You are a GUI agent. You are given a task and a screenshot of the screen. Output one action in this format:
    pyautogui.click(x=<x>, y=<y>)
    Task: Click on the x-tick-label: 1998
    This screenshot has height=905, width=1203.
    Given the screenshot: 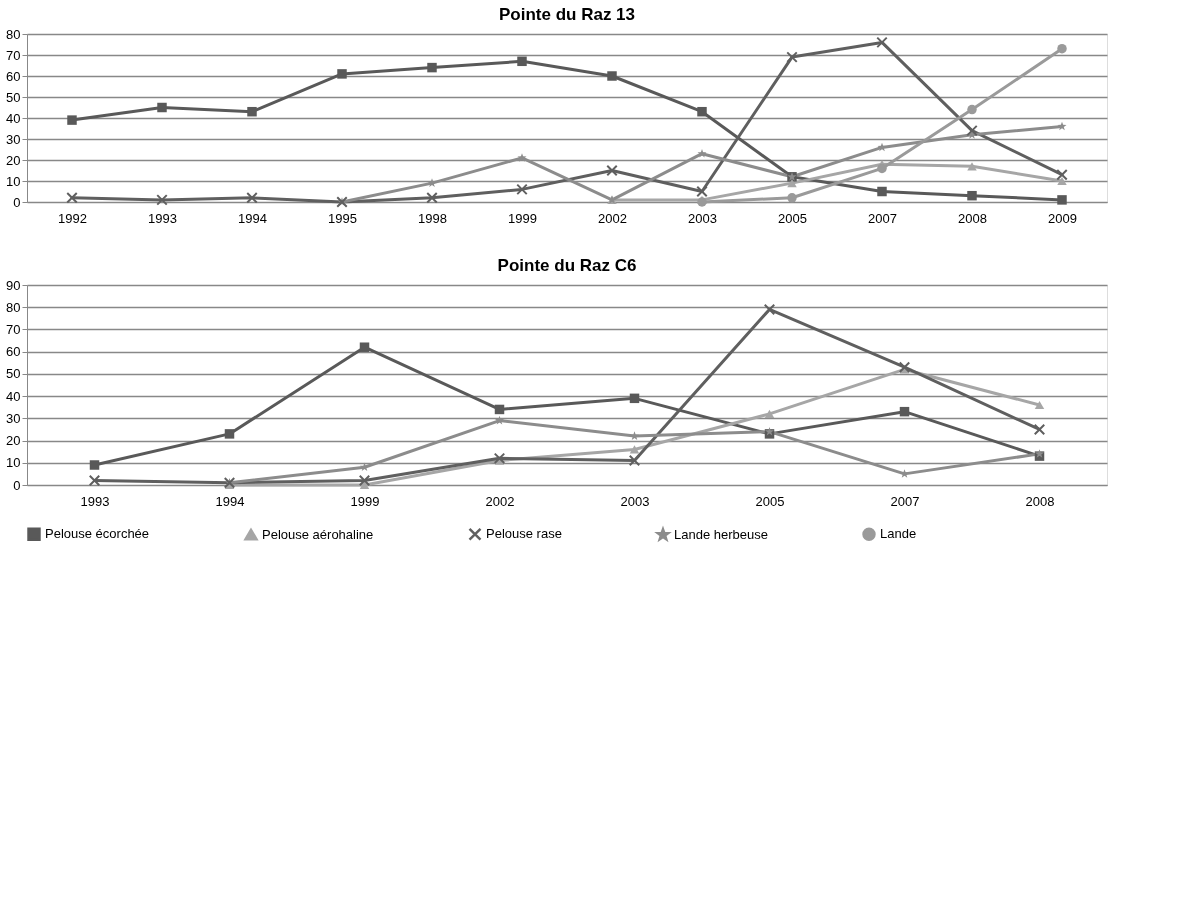 What is the action you would take?
    pyautogui.click(x=432, y=218)
    